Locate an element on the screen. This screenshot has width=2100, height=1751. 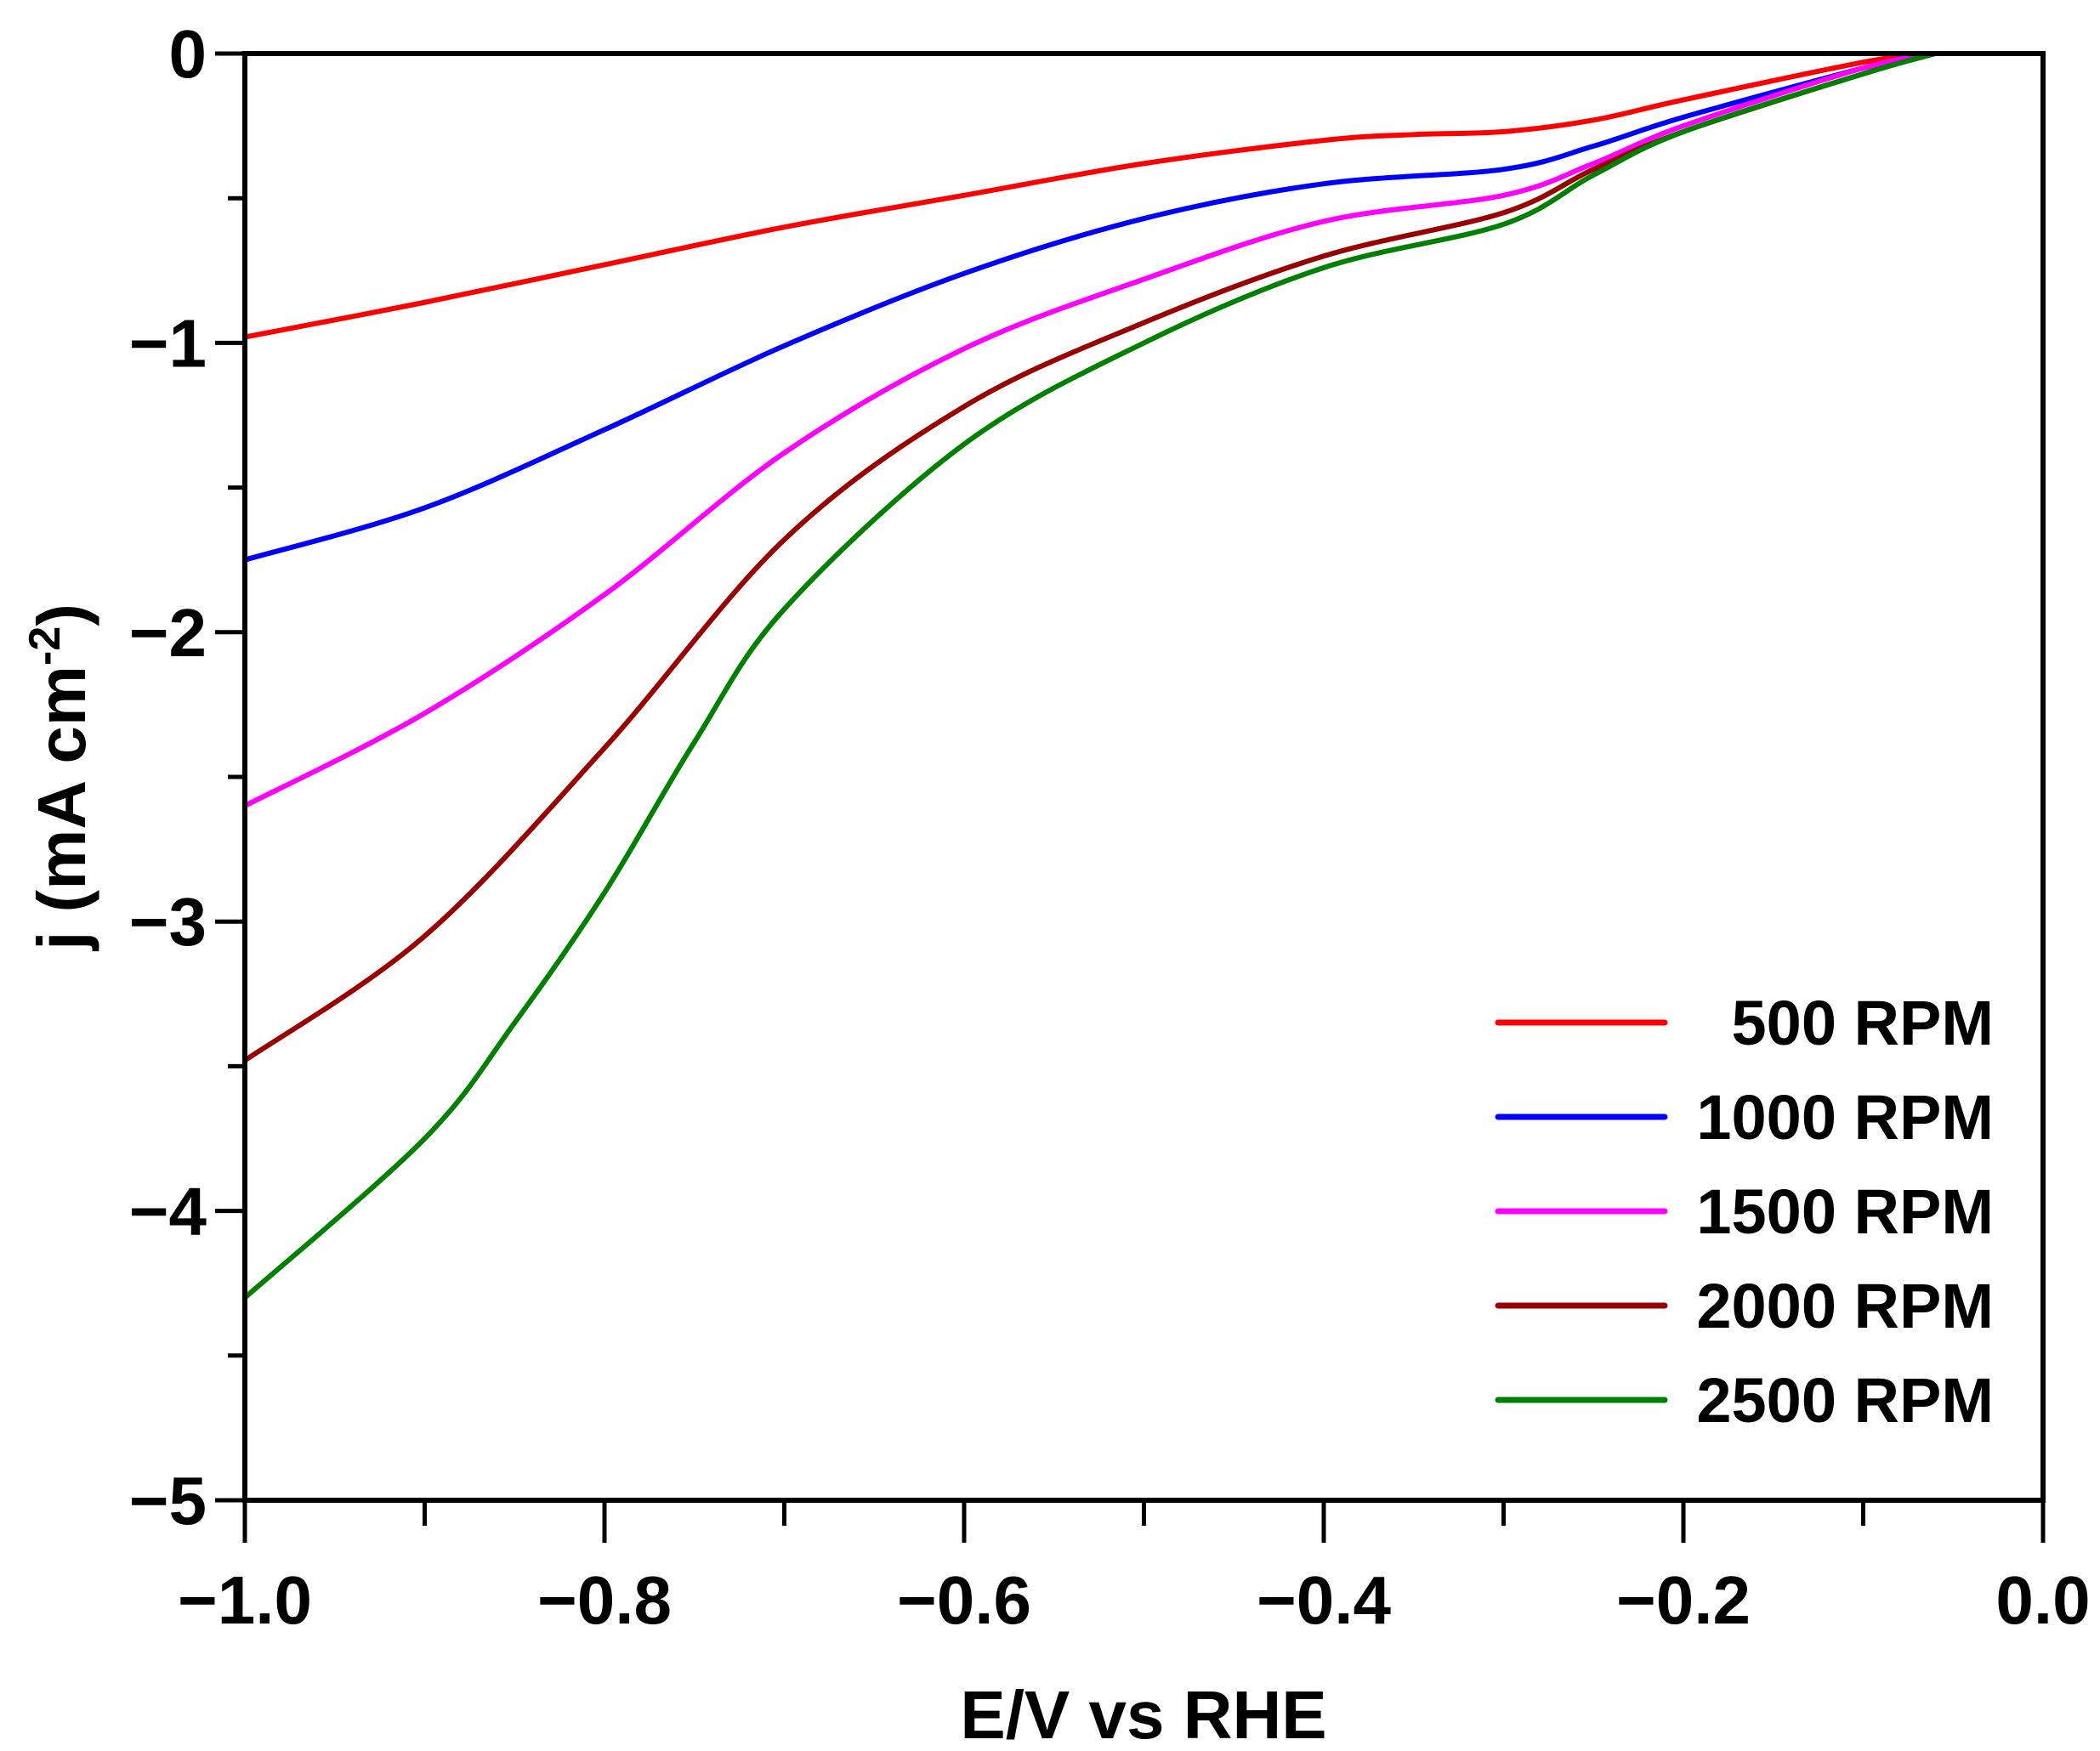
y-axis-title: j (mA cm-2) is located at coordinates (59, 778).